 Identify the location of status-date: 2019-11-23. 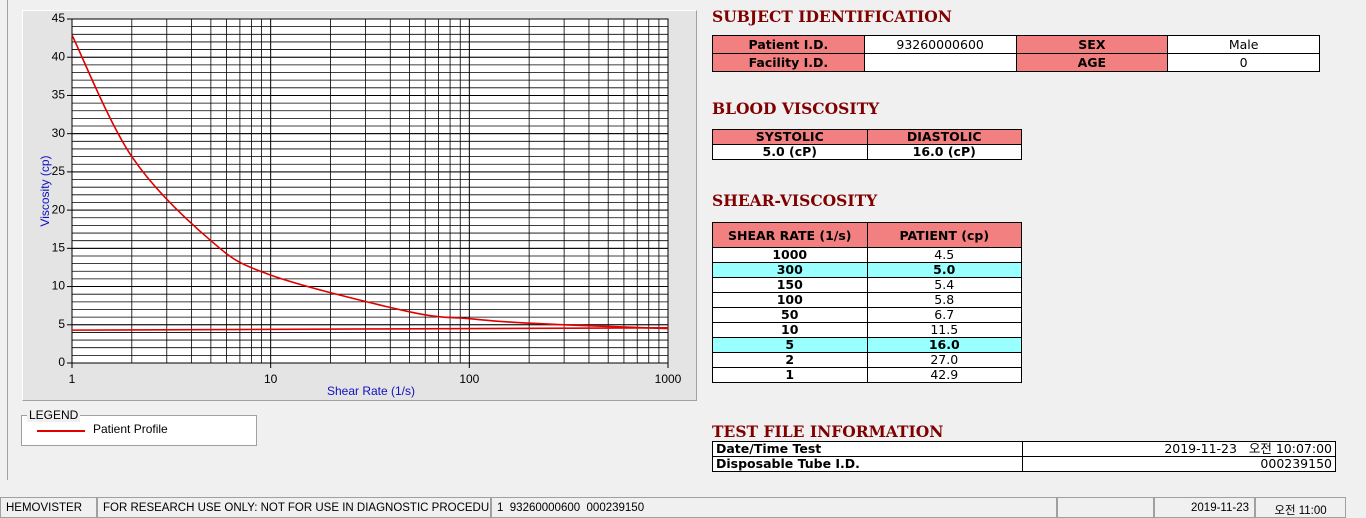
(1204, 507).